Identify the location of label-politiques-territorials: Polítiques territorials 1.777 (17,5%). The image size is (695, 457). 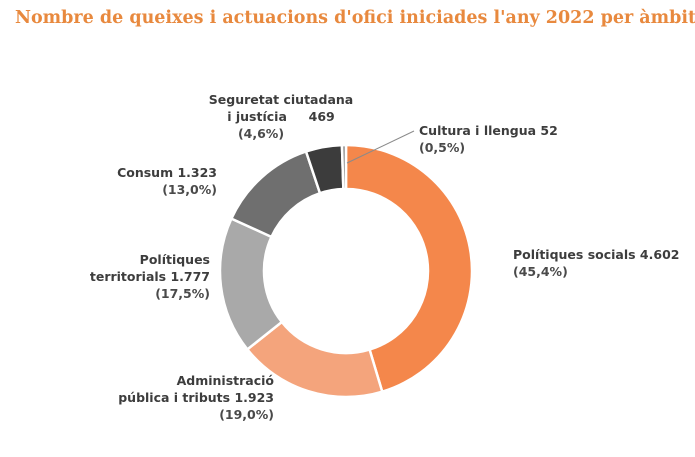
(150, 276).